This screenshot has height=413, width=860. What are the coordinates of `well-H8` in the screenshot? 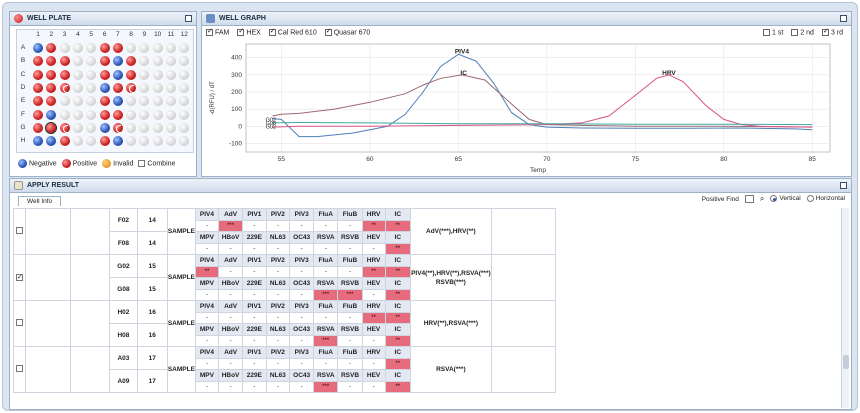 It's located at (131, 141).